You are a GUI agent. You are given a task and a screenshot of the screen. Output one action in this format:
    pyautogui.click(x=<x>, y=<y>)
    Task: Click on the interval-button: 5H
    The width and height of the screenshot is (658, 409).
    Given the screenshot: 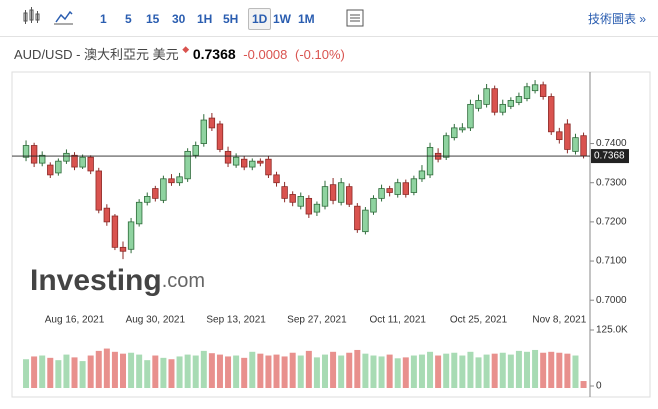 What is the action you would take?
    pyautogui.click(x=231, y=19)
    